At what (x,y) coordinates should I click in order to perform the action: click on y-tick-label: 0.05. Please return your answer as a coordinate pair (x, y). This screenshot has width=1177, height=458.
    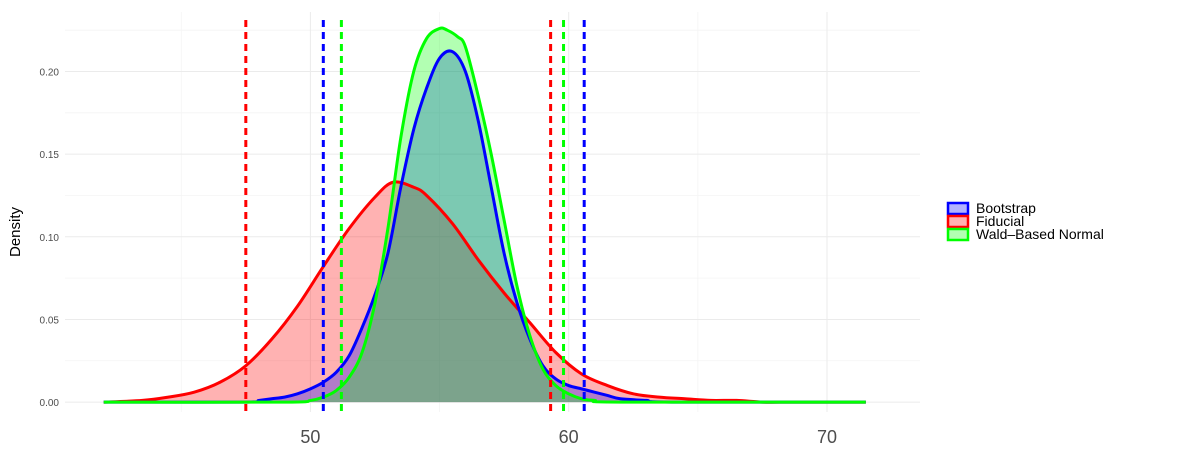
    Looking at the image, I should click on (50, 320).